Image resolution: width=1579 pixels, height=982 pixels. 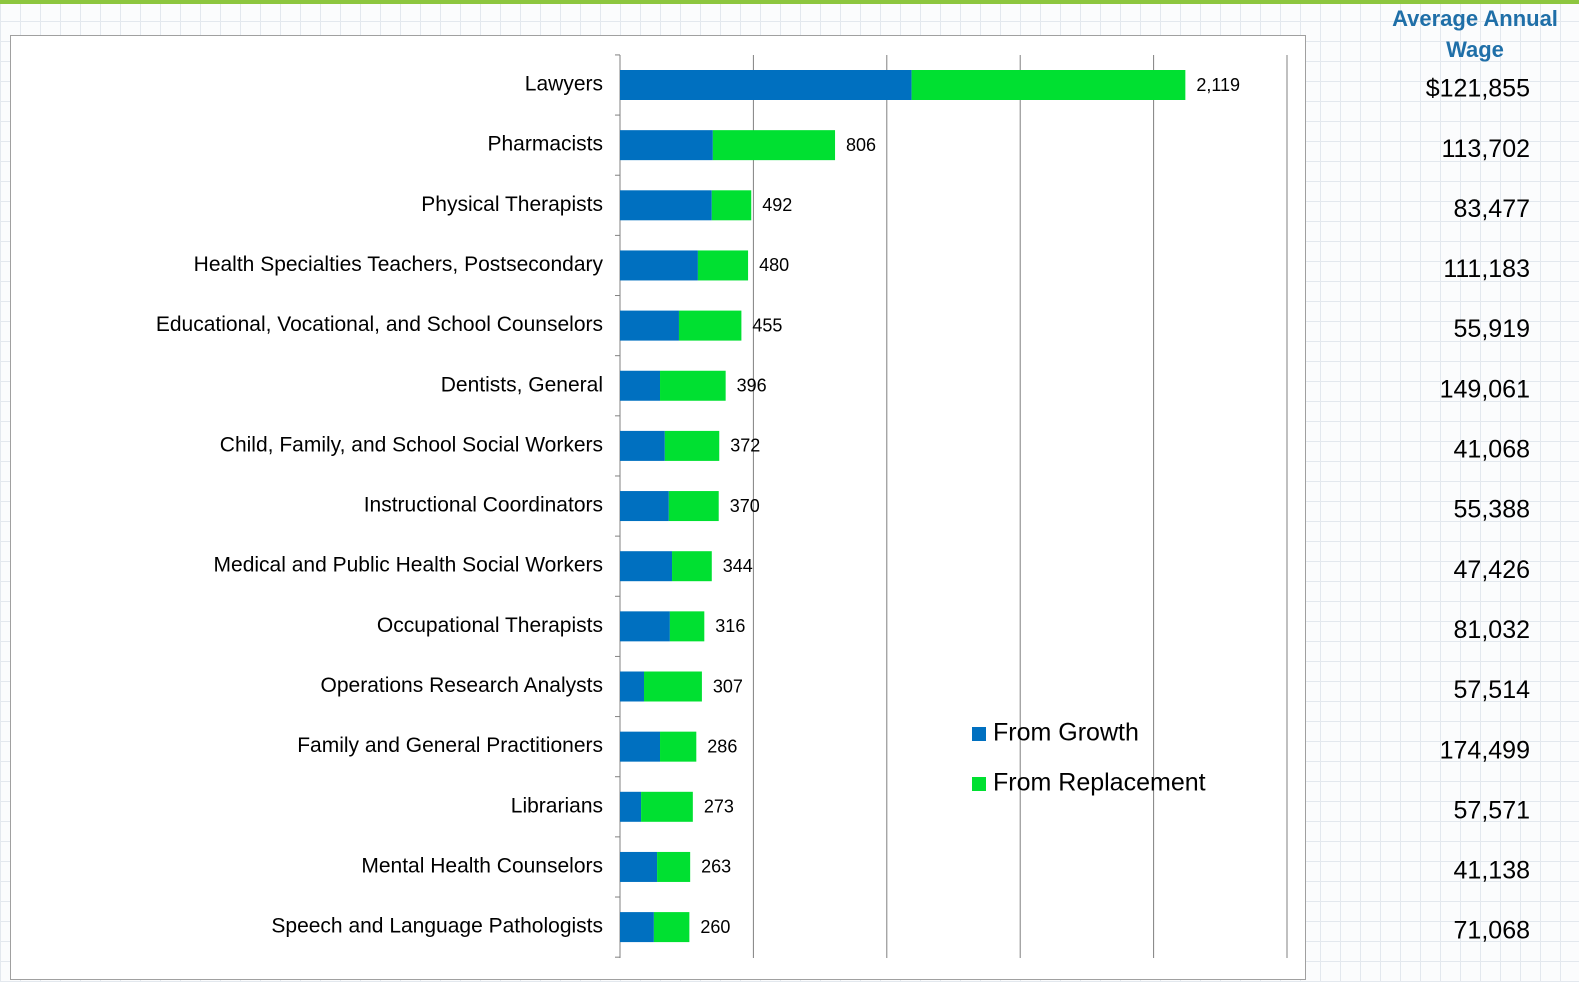 What do you see at coordinates (1218, 85) in the screenshot?
I see `value-label: 2,119` at bounding box center [1218, 85].